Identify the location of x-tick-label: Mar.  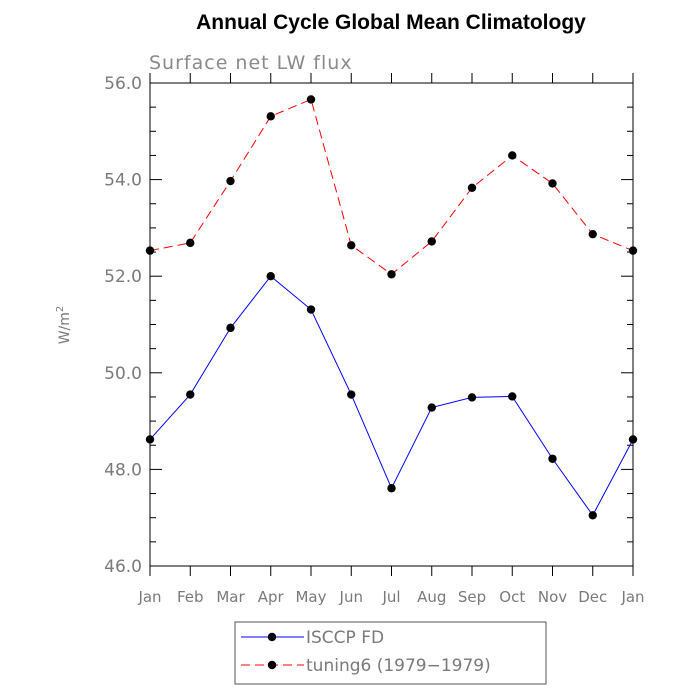
(230, 597).